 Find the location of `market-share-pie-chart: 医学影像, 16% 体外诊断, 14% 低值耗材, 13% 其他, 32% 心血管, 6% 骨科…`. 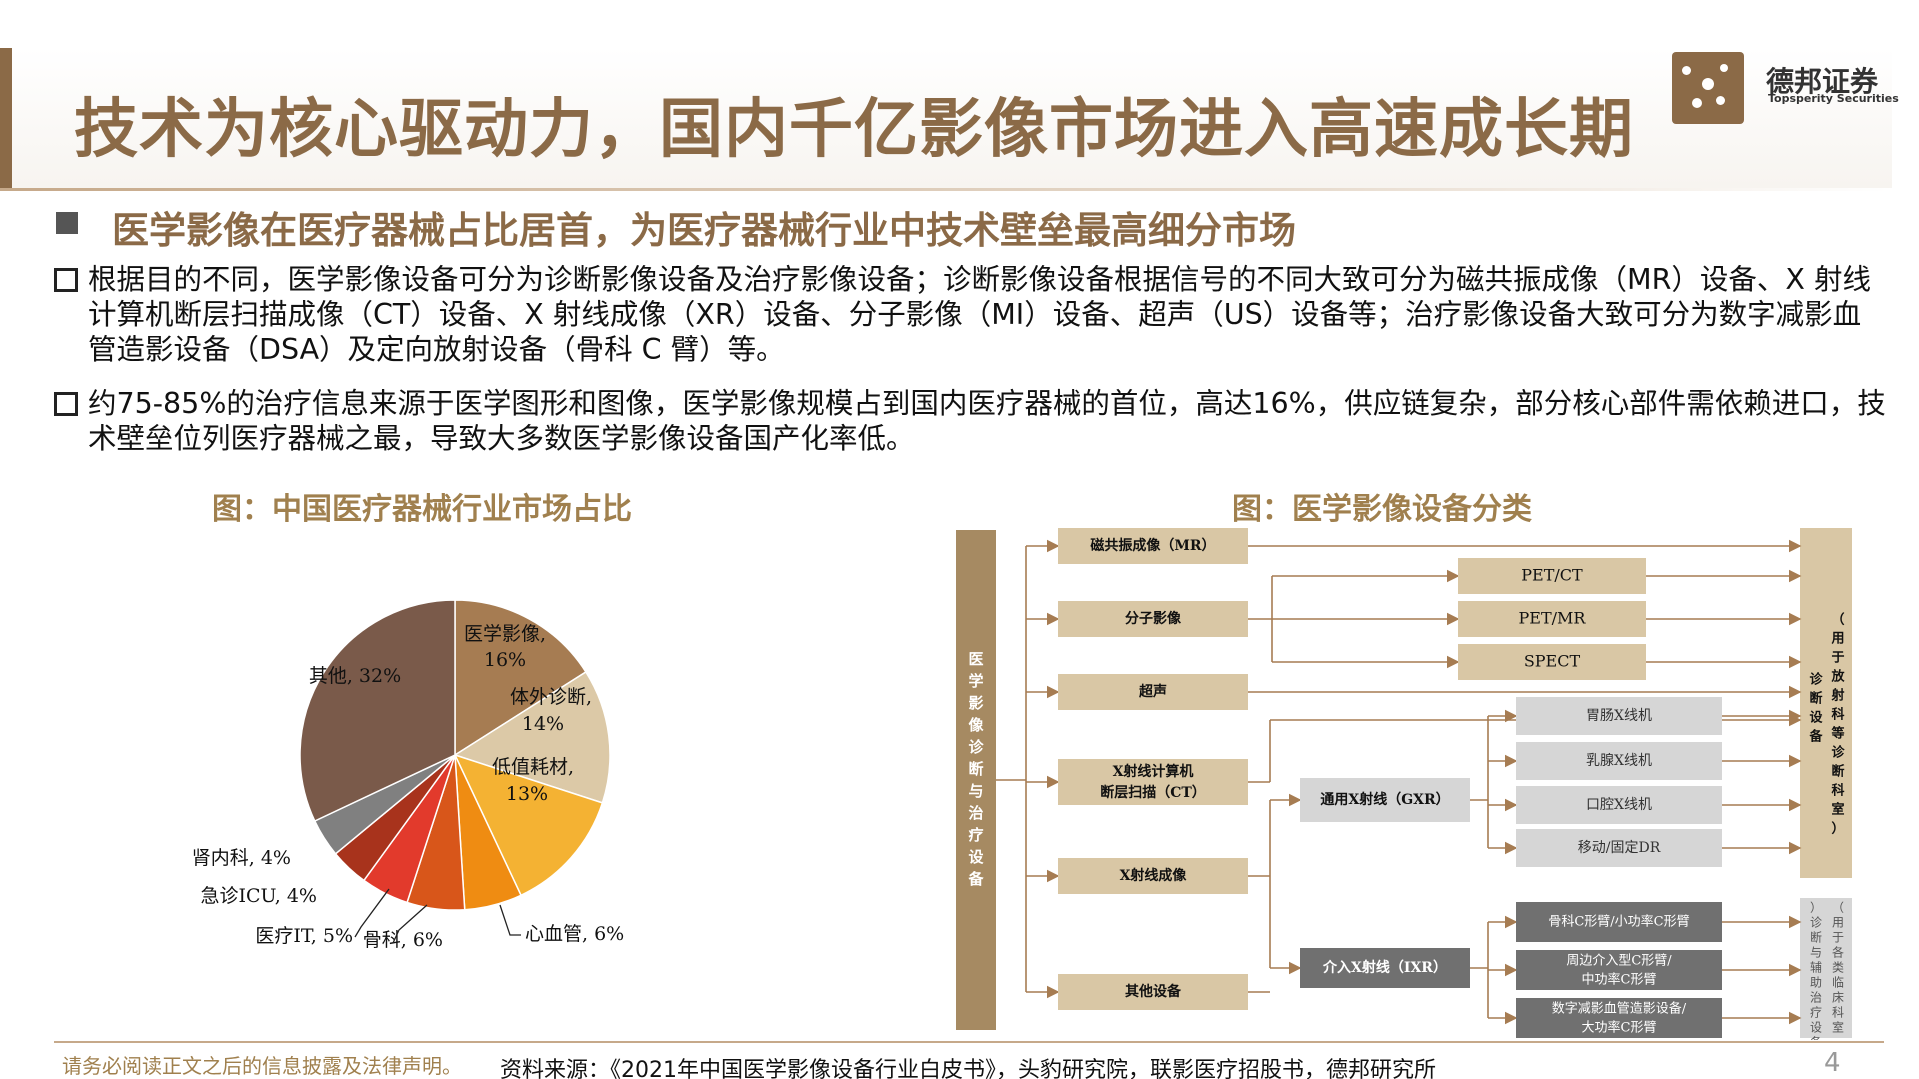

market-share-pie-chart: 医学影像, 16% 体外诊断, 14% 低值耗材, 13% 其他, 32% 心血管, 6% 骨科… is located at coordinates (408, 775).